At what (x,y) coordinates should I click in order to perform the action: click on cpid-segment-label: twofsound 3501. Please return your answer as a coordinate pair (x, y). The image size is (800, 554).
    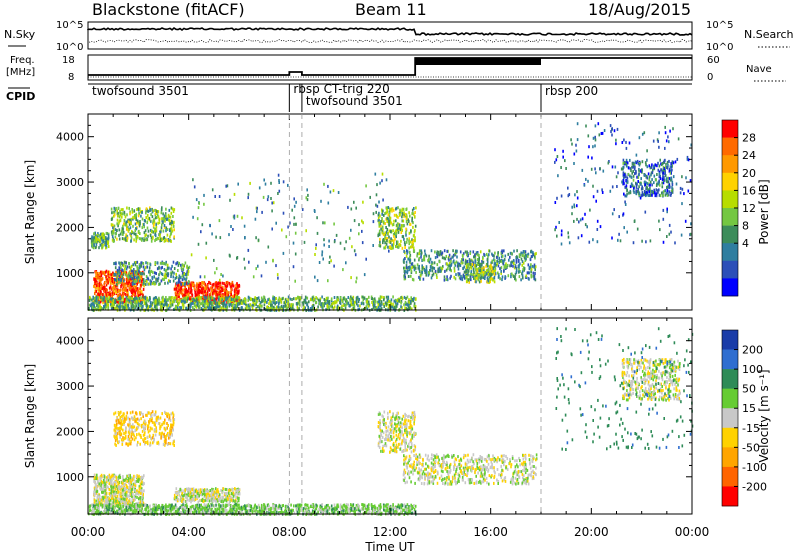
    Looking at the image, I should click on (140, 91).